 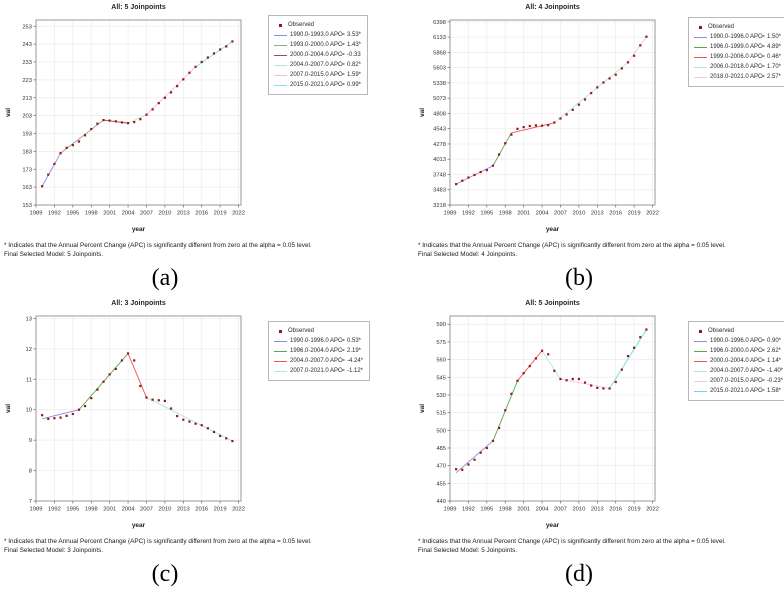 What do you see at coordinates (736, 371) in the screenshot?
I see `legend-item-range: 2004.0-2007.0 APC` at bounding box center [736, 371].